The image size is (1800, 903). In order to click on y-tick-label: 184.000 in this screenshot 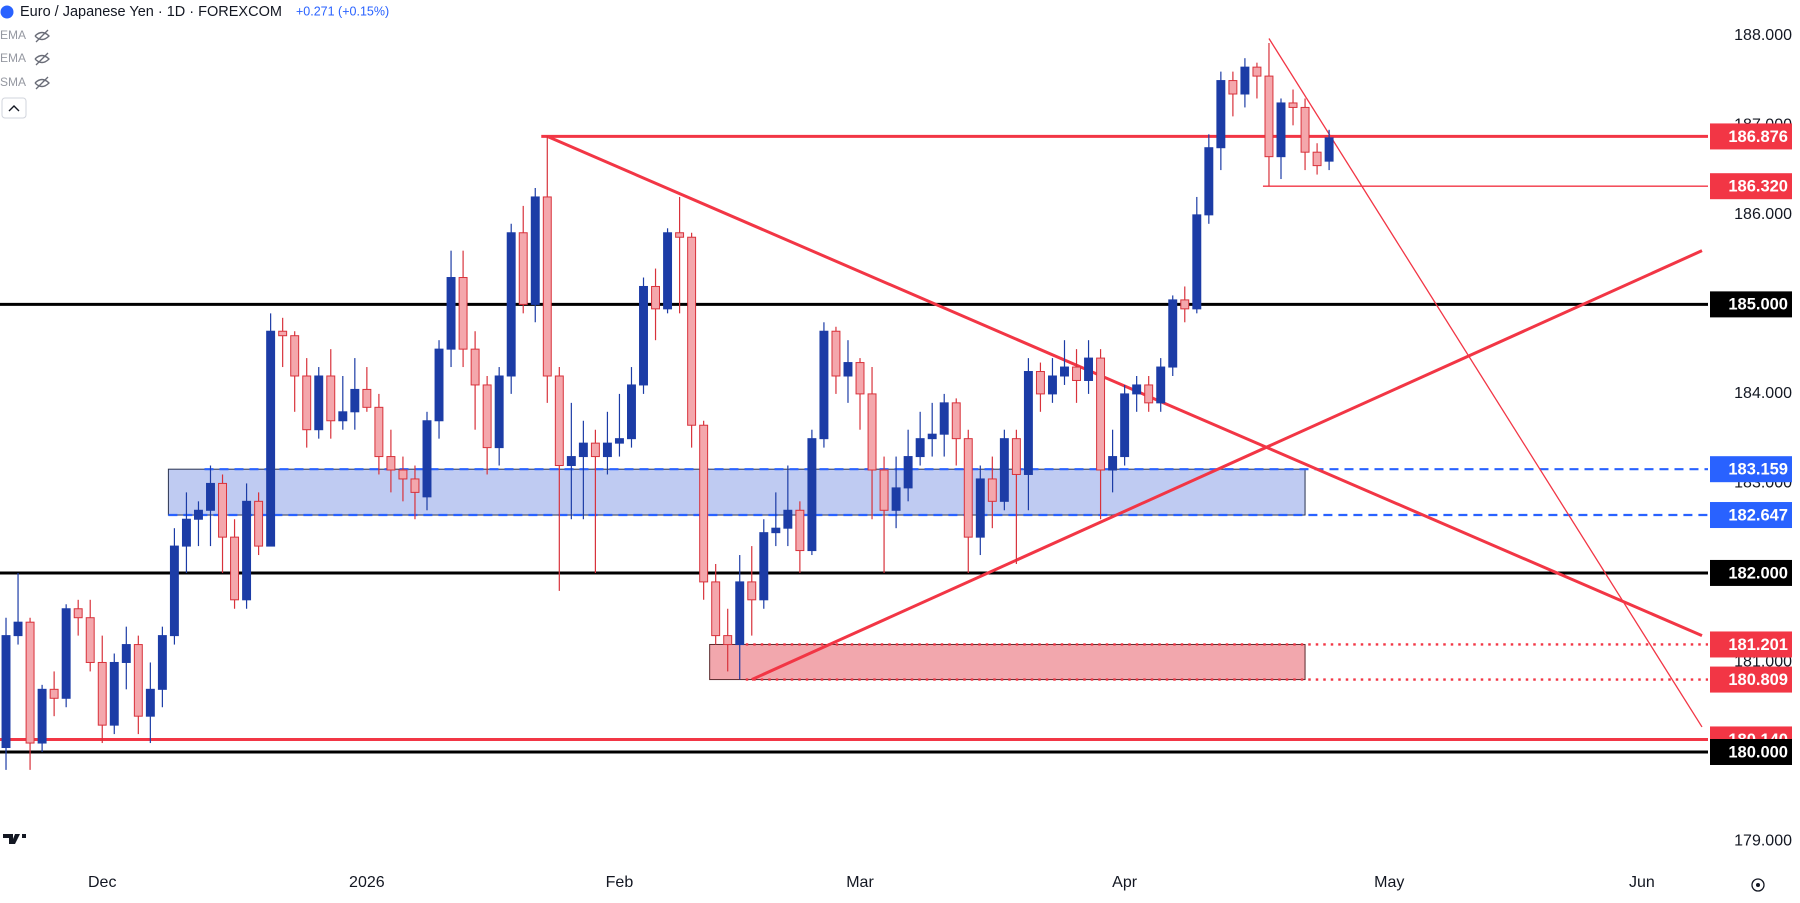, I will do `click(1763, 393)`.